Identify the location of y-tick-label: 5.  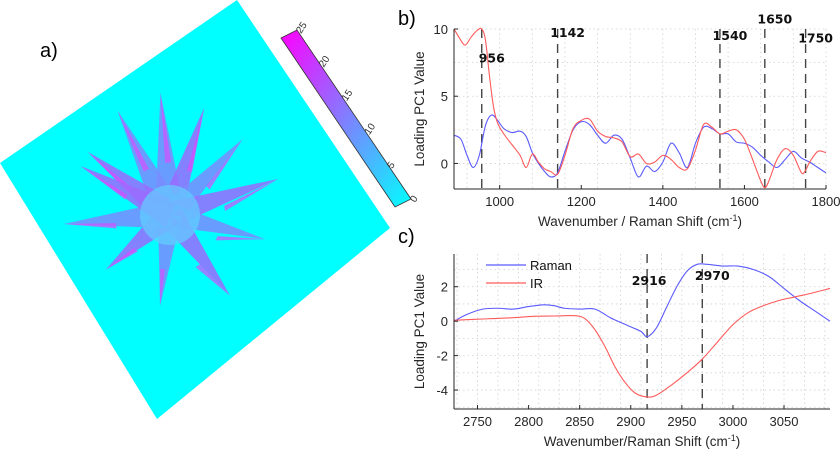
(444, 96).